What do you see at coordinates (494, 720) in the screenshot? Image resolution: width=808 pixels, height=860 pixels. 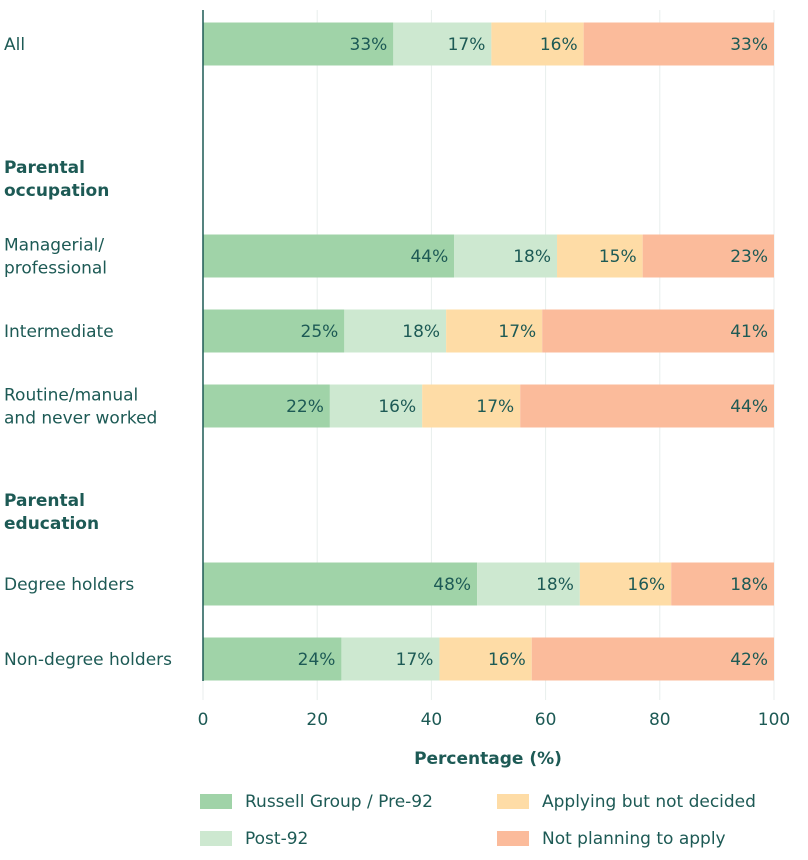 I see `x-tick-labels: 0 20 40 60 80 100` at bounding box center [494, 720].